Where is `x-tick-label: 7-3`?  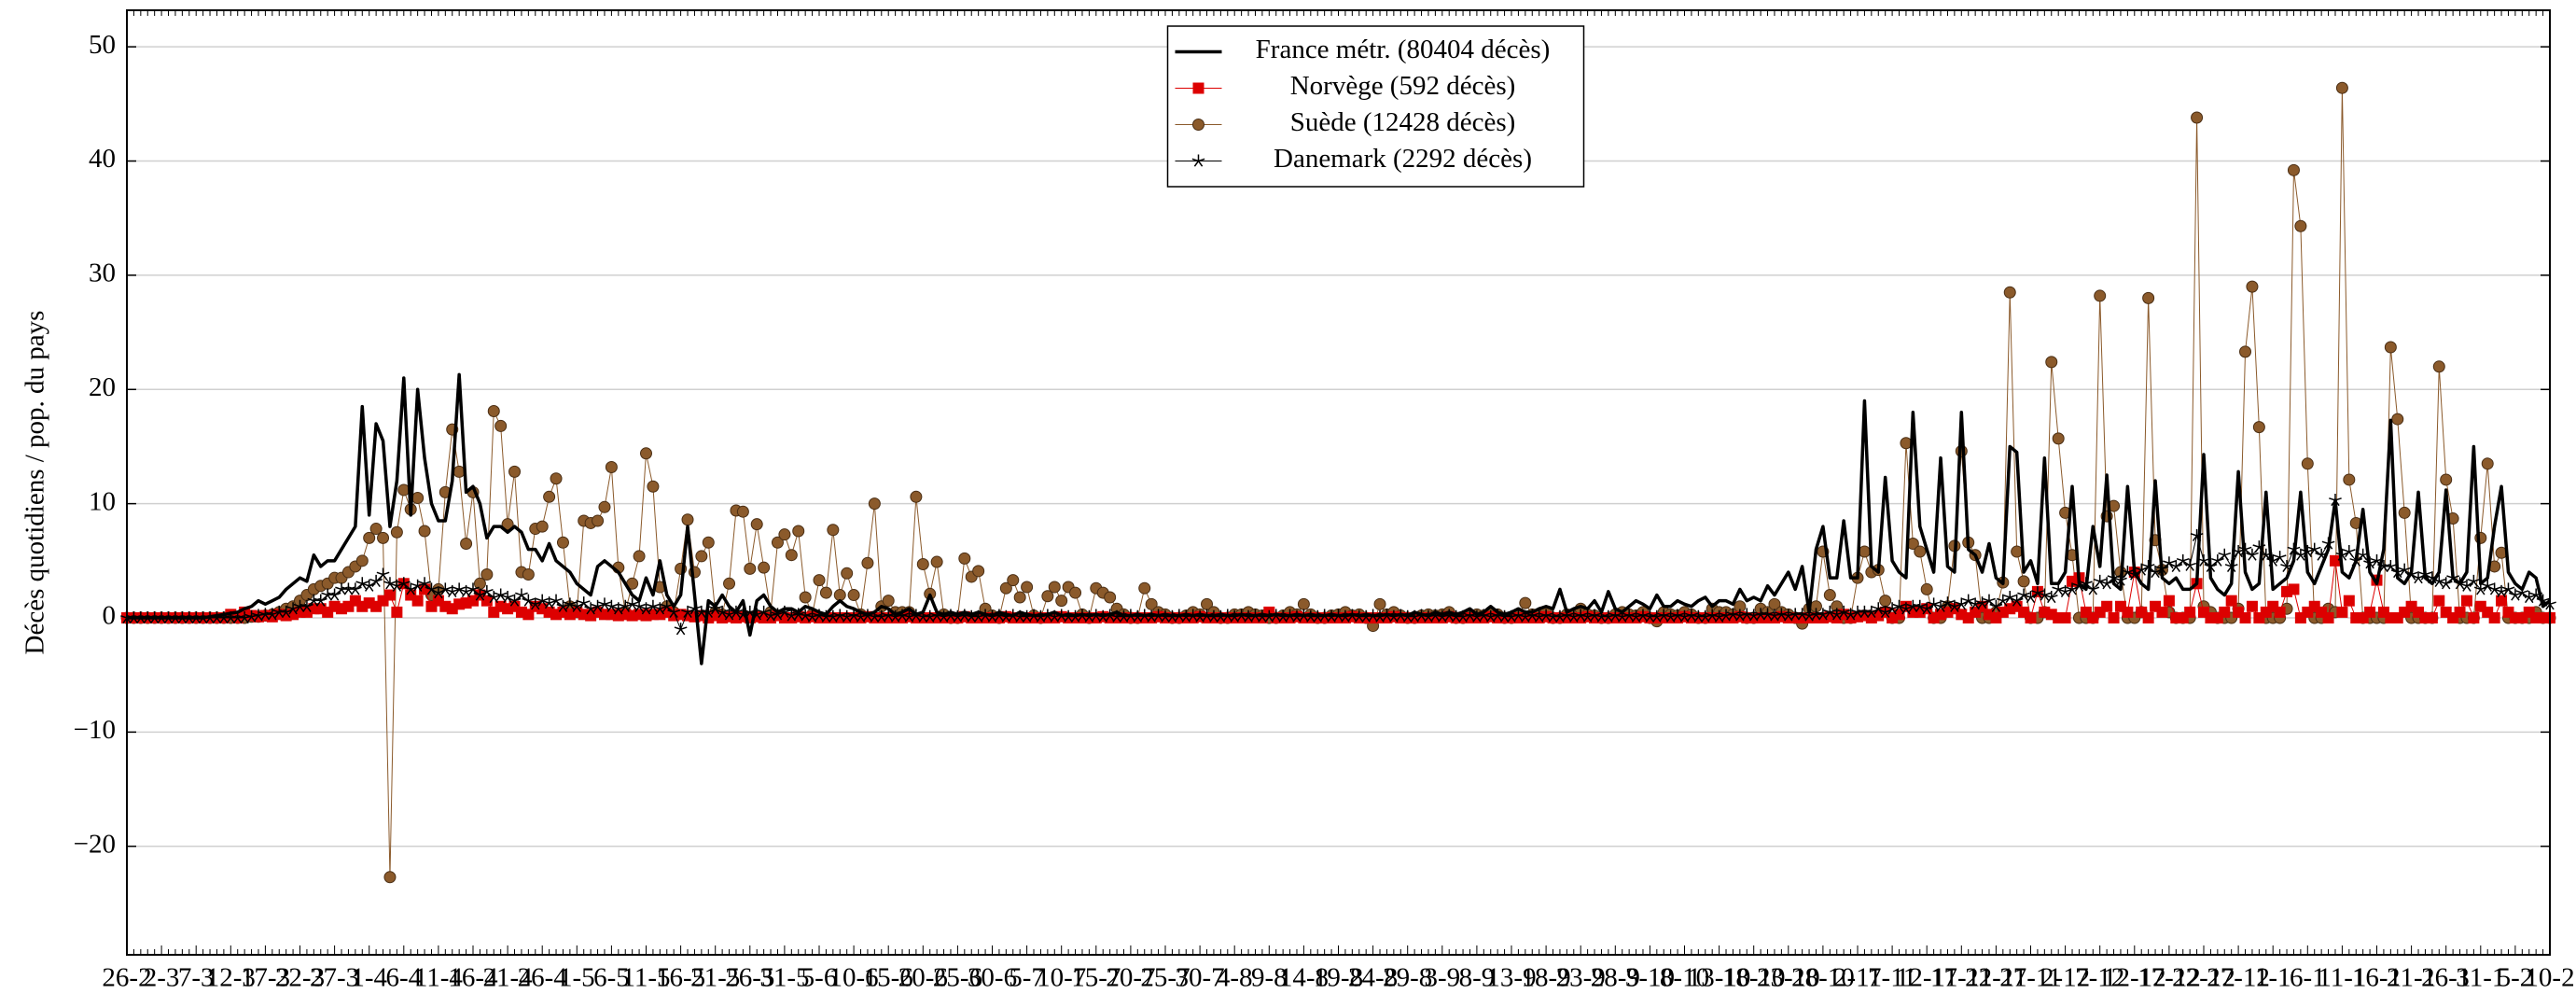 x-tick-label: 7-3 is located at coordinates (196, 978).